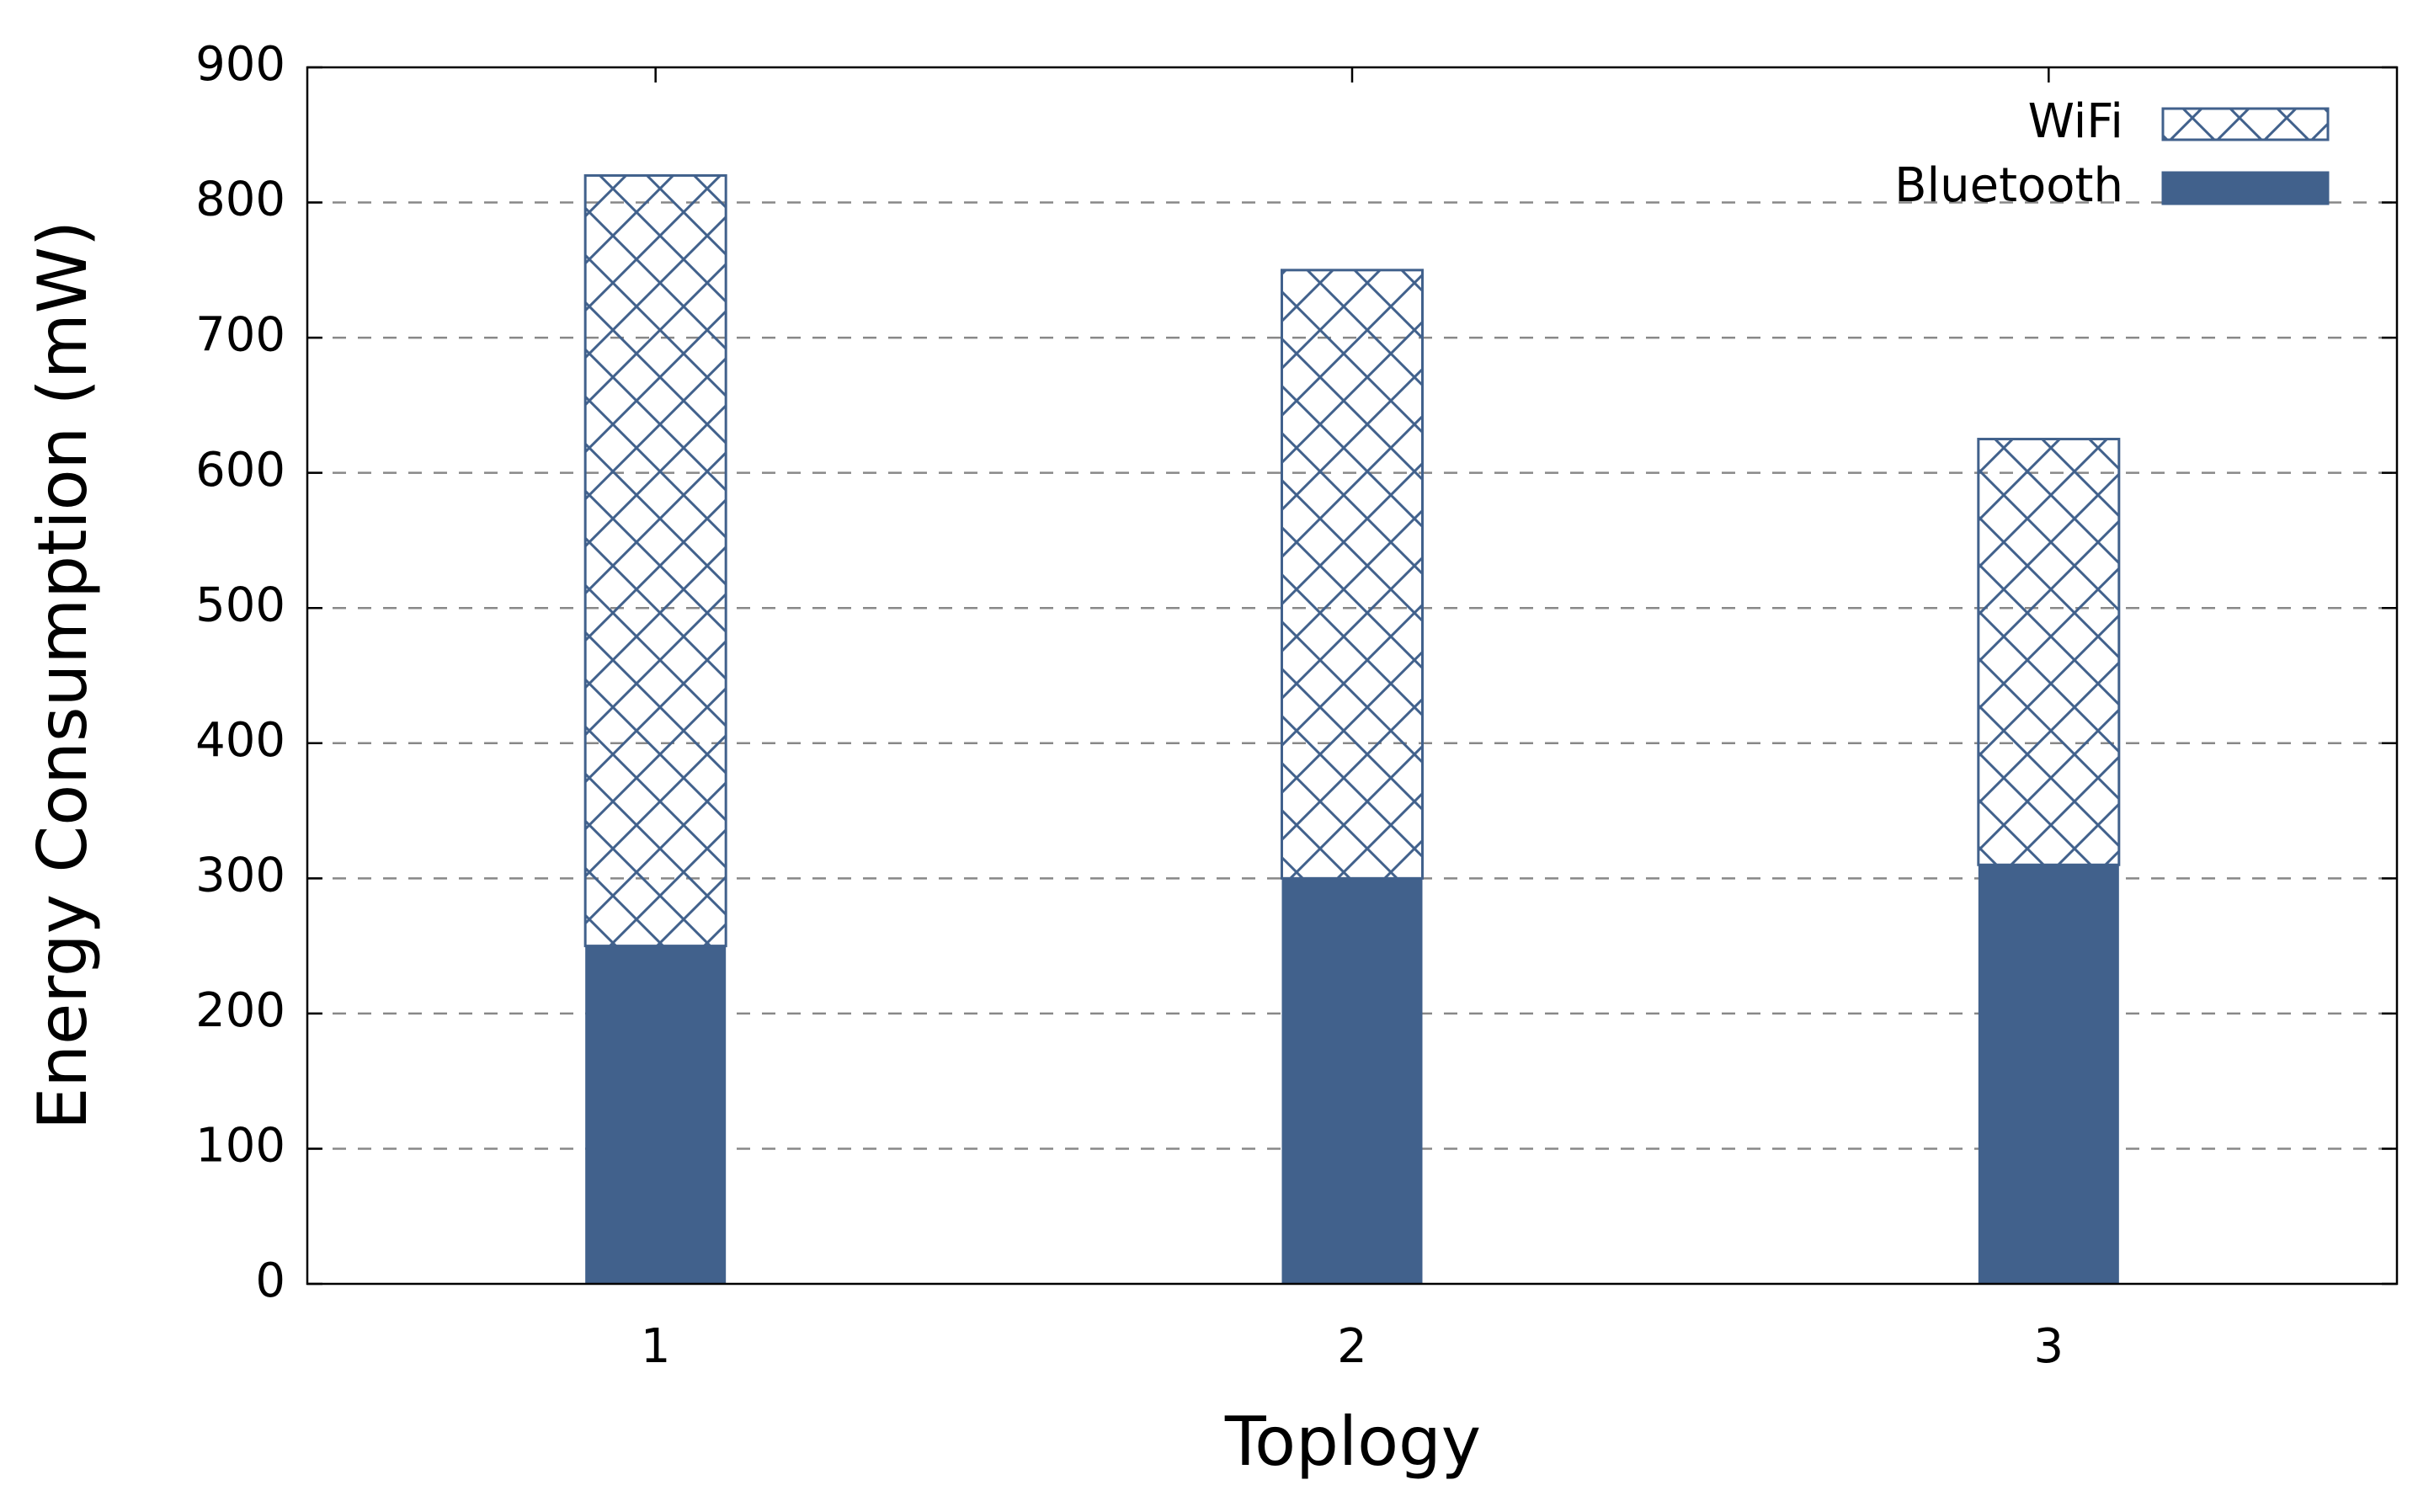 This screenshot has width=2434, height=1512. Describe the element at coordinates (240, 605) in the screenshot. I see `y-tick-label: 500` at that location.